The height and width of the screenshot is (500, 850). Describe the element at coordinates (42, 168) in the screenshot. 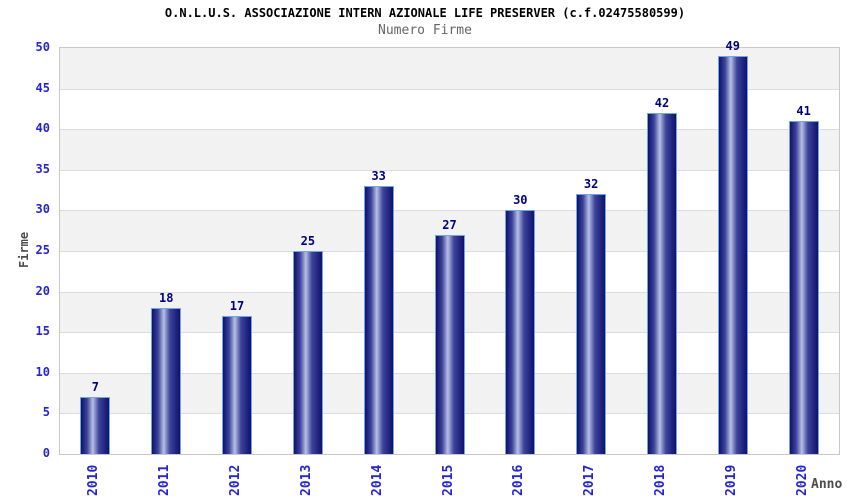

I see `y-tick-label: 35` at that location.